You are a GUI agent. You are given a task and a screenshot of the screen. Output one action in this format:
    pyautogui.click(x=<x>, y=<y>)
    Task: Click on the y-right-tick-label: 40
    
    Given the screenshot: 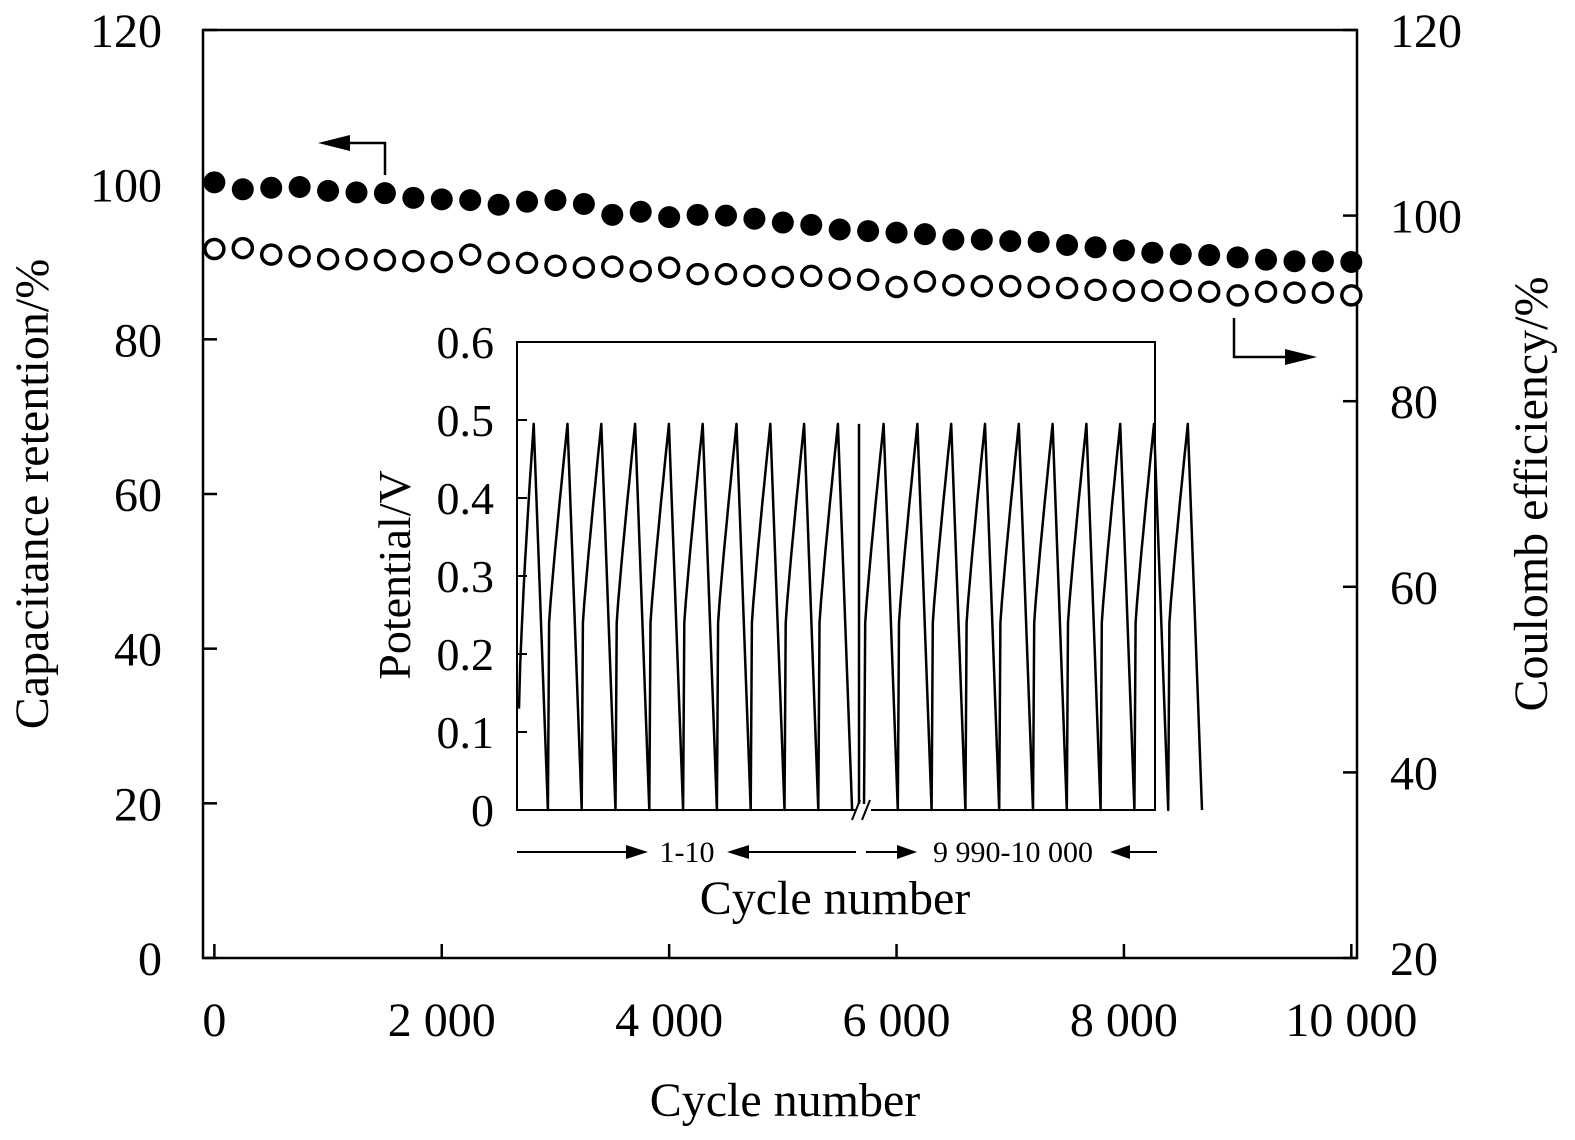 What is the action you would take?
    pyautogui.click(x=1414, y=773)
    